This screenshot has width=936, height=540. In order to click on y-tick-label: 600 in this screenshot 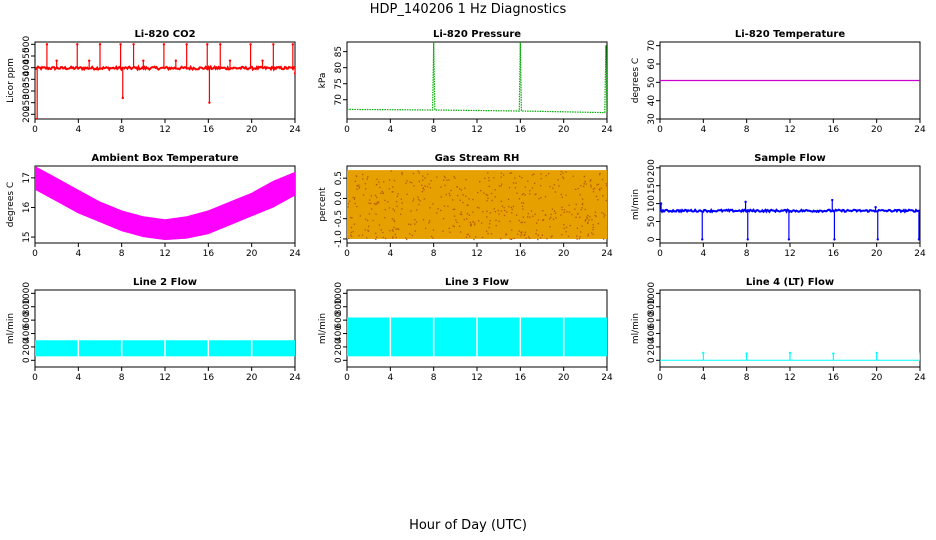, I will do `click(339, 319)`.